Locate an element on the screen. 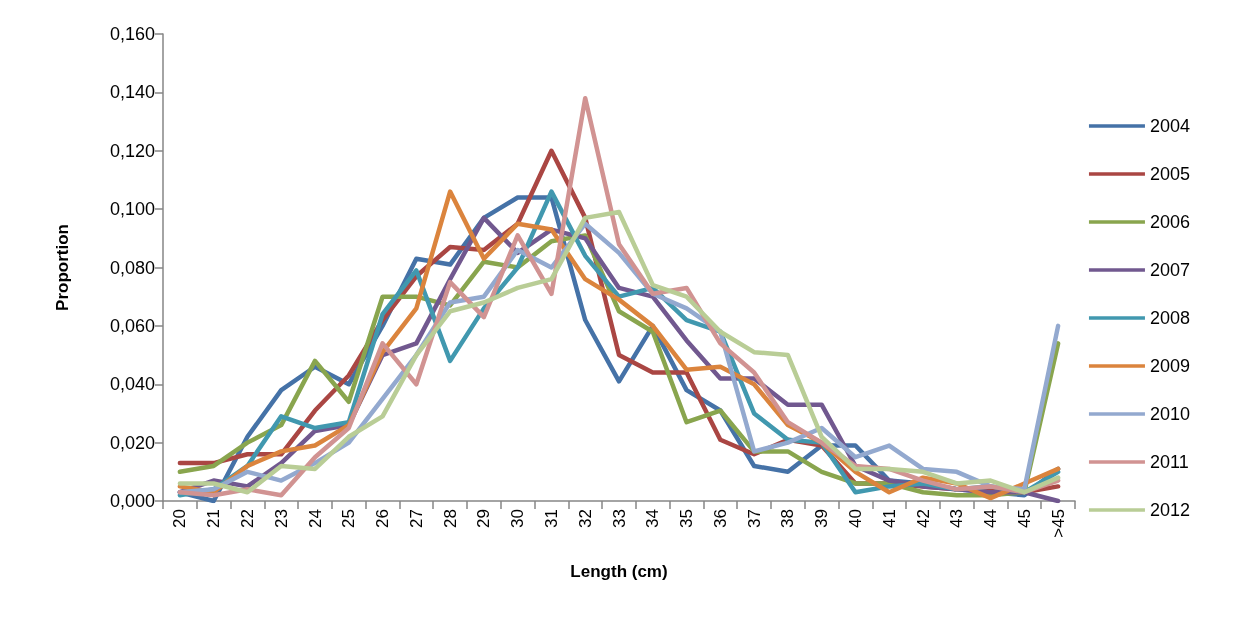 The image size is (1253, 629). legend-label: 2006 is located at coordinates (1169, 222).